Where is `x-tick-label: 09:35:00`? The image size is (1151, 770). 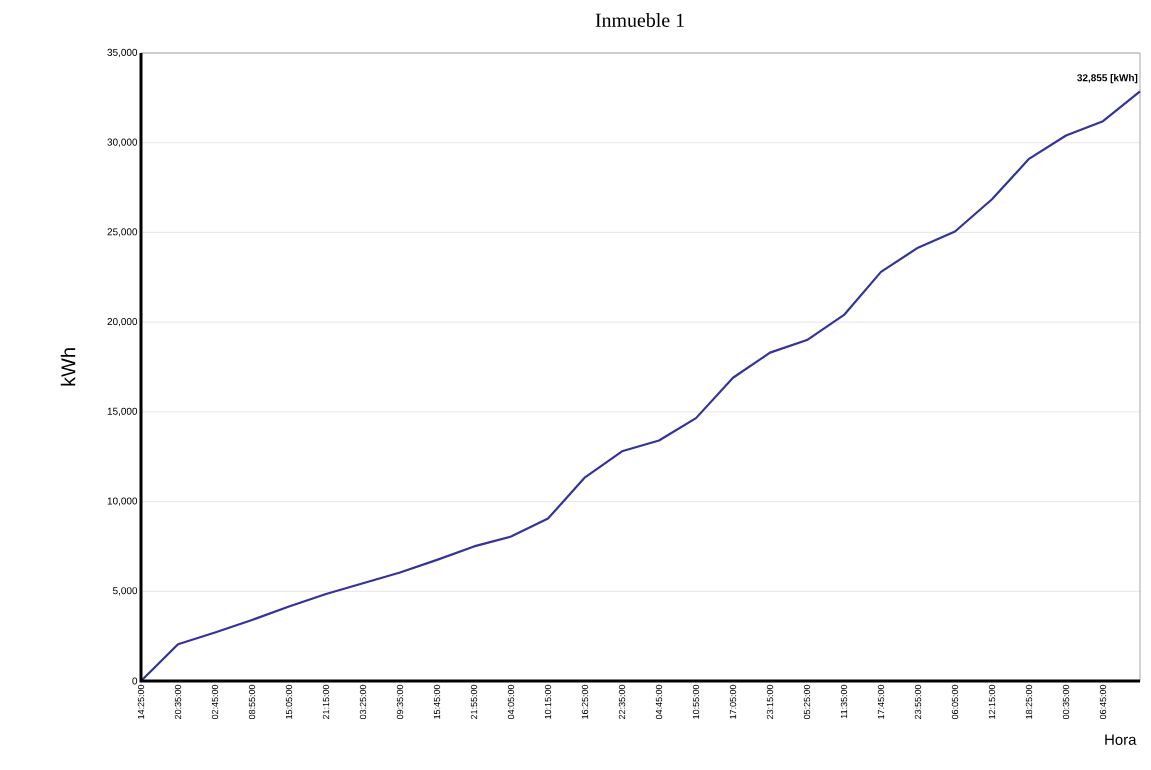
x-tick-label: 09:35:00 is located at coordinates (400, 702).